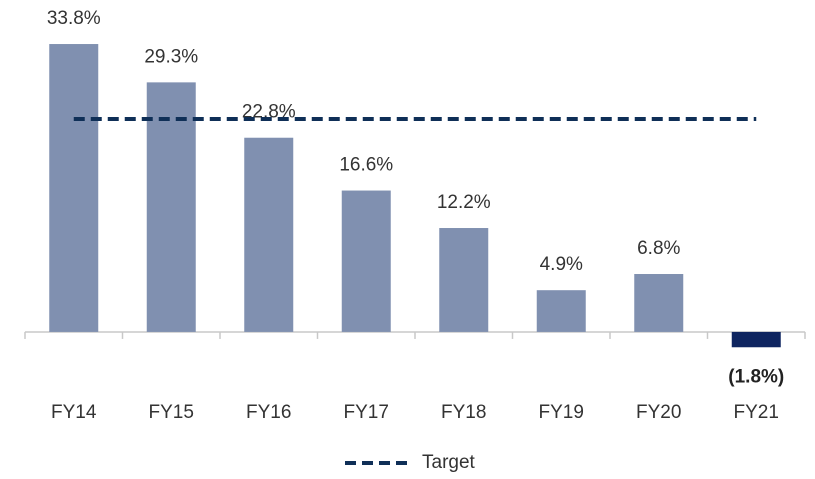 The image size is (815, 479). What do you see at coordinates (464, 202) in the screenshot?
I see `data-label: 12.2%` at bounding box center [464, 202].